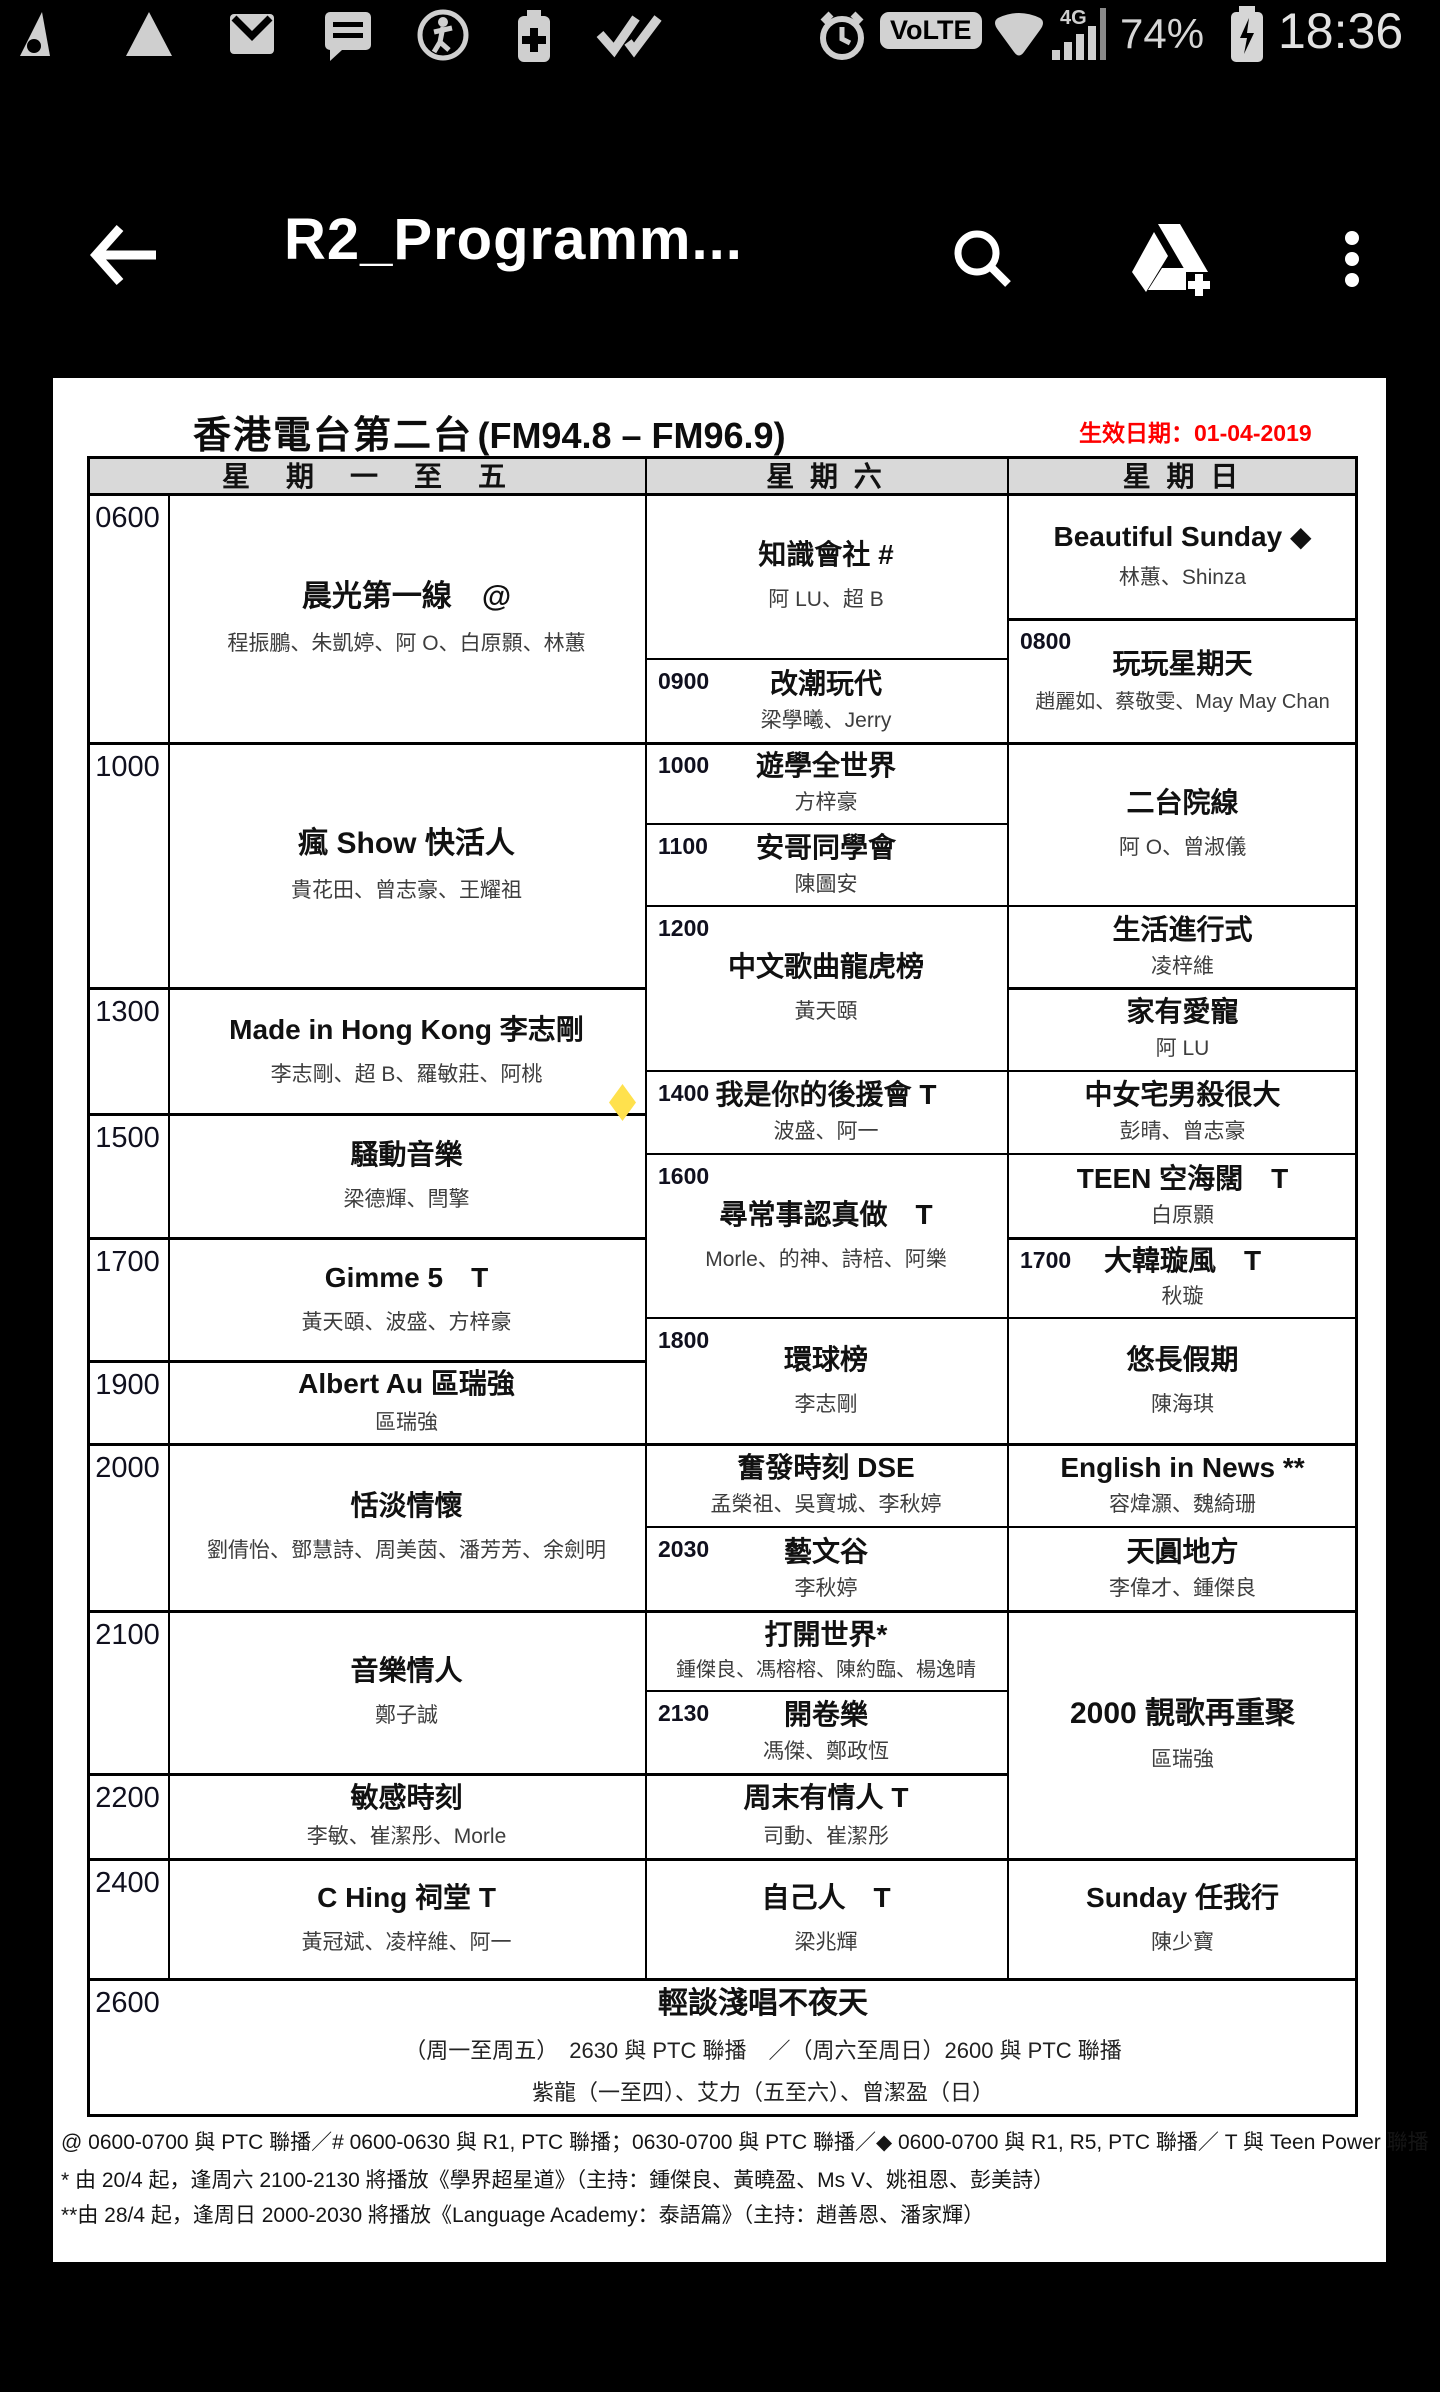 This screenshot has width=1440, height=2392. What do you see at coordinates (931, 30) in the screenshot?
I see `volte-badge: VoLTE` at bounding box center [931, 30].